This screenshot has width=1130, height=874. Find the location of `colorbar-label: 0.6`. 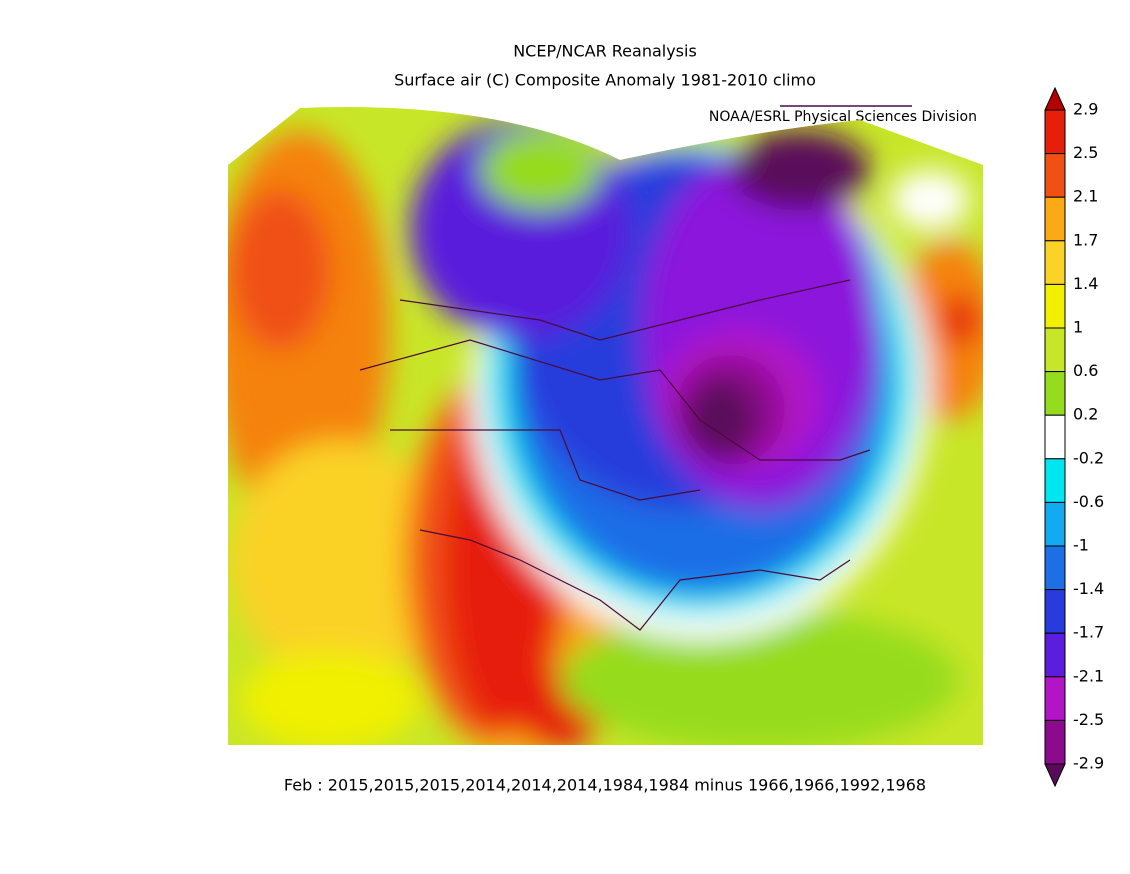

colorbar-label: 0.6 is located at coordinates (1085, 370).